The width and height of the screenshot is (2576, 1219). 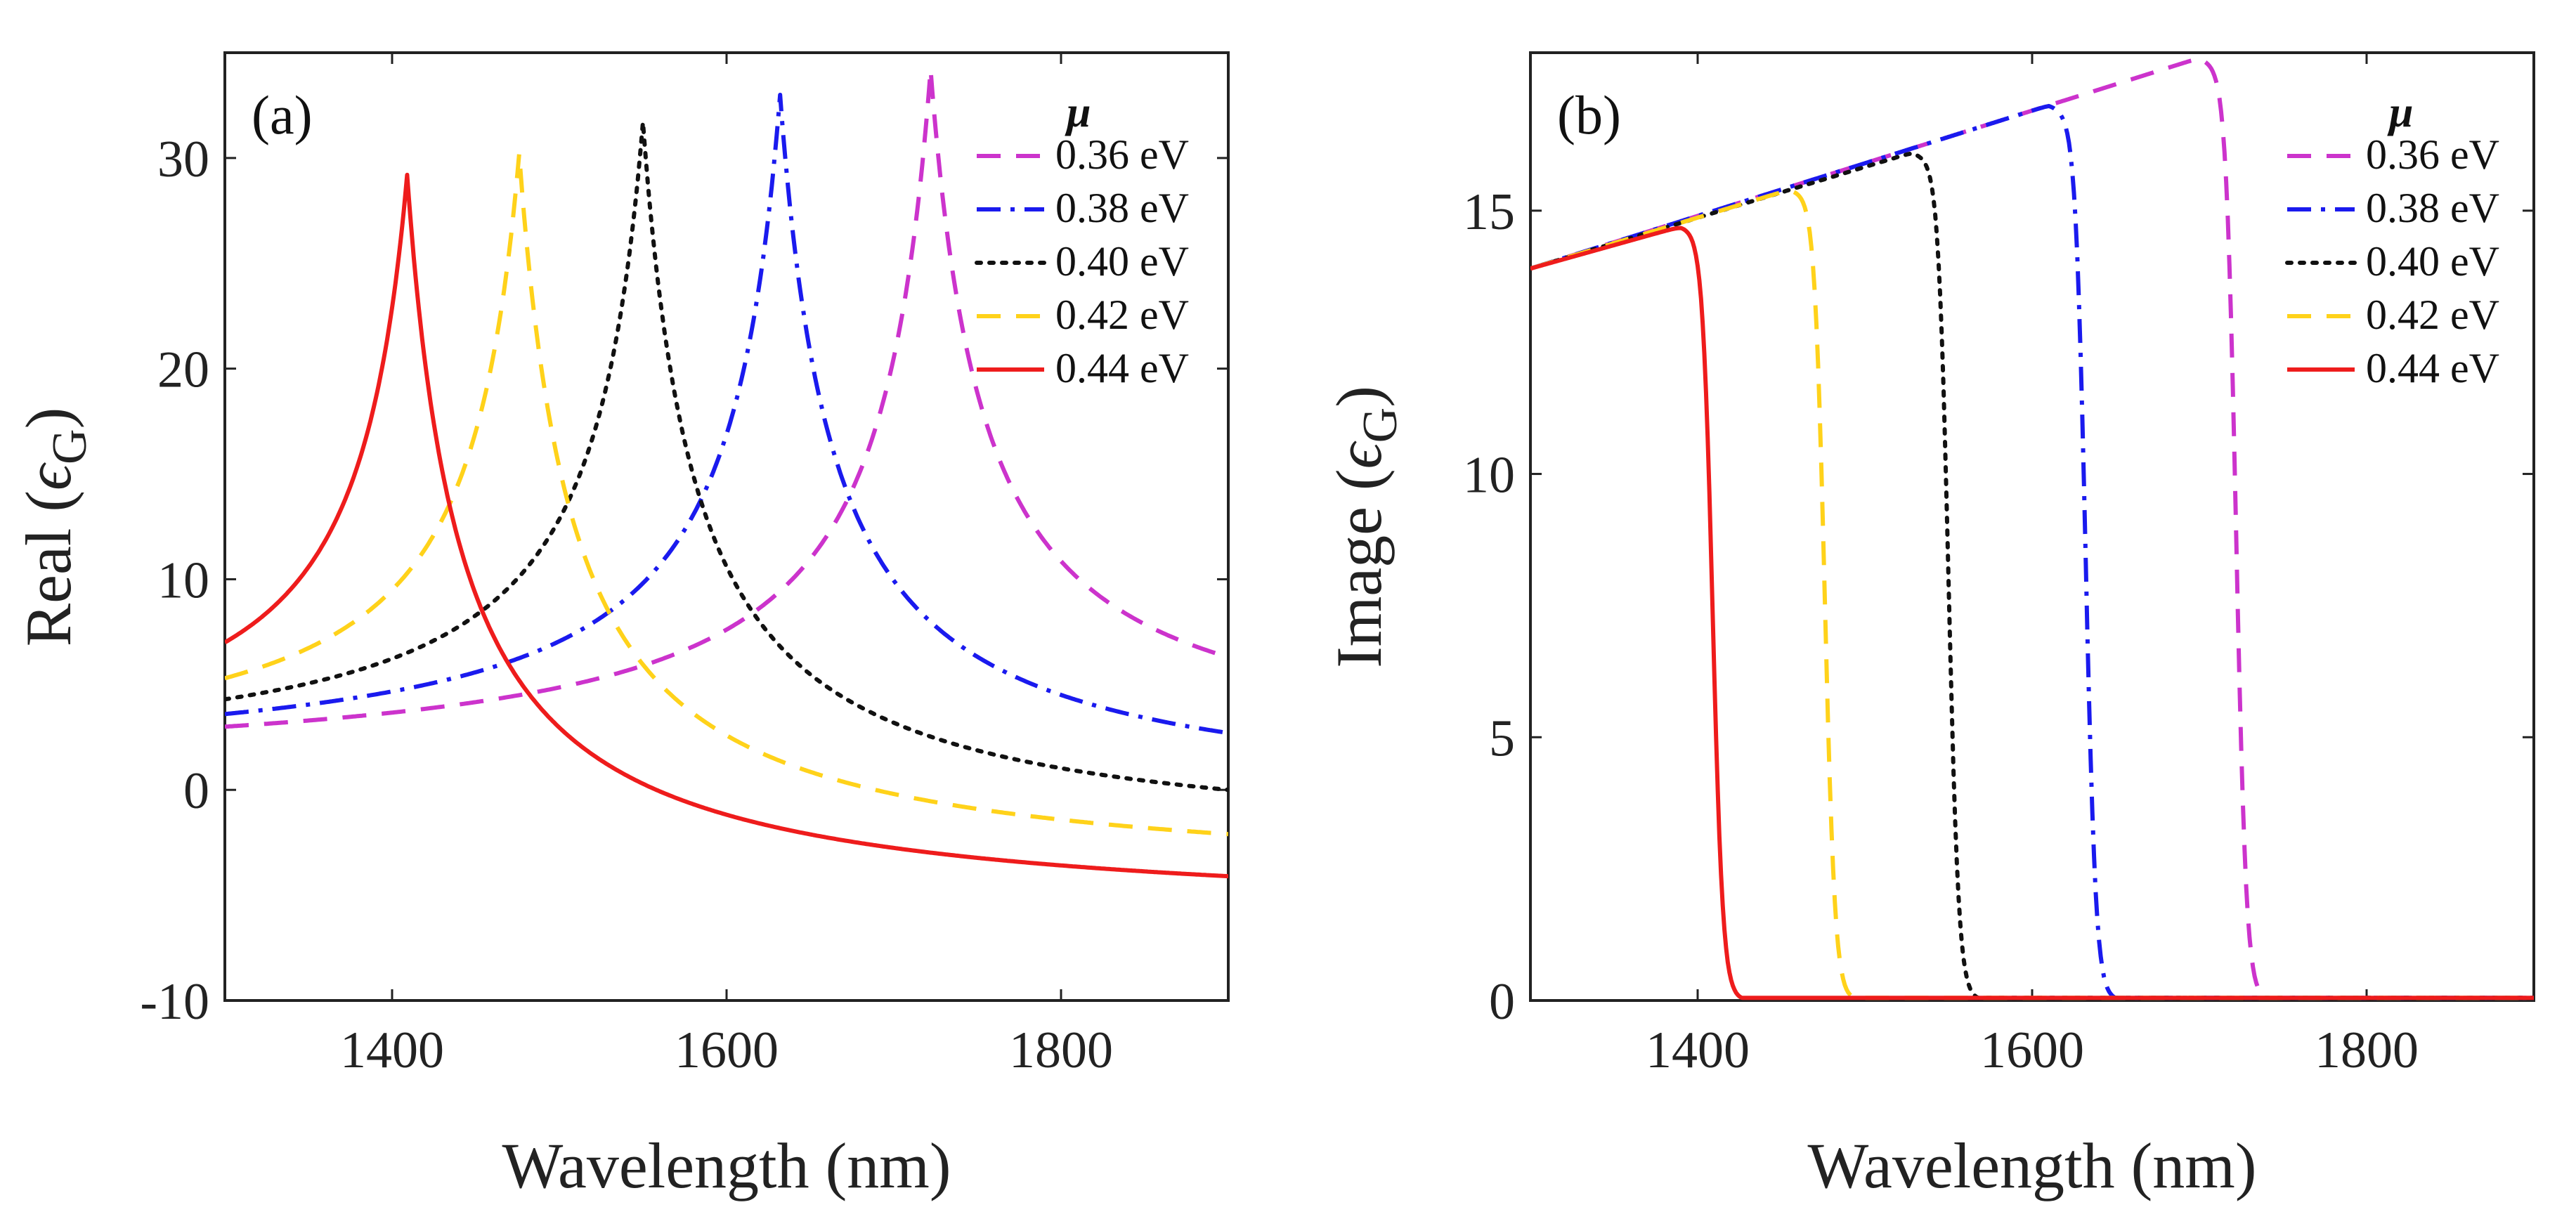 I want to click on panel-a-y-label-sub: G, so click(x=70, y=446).